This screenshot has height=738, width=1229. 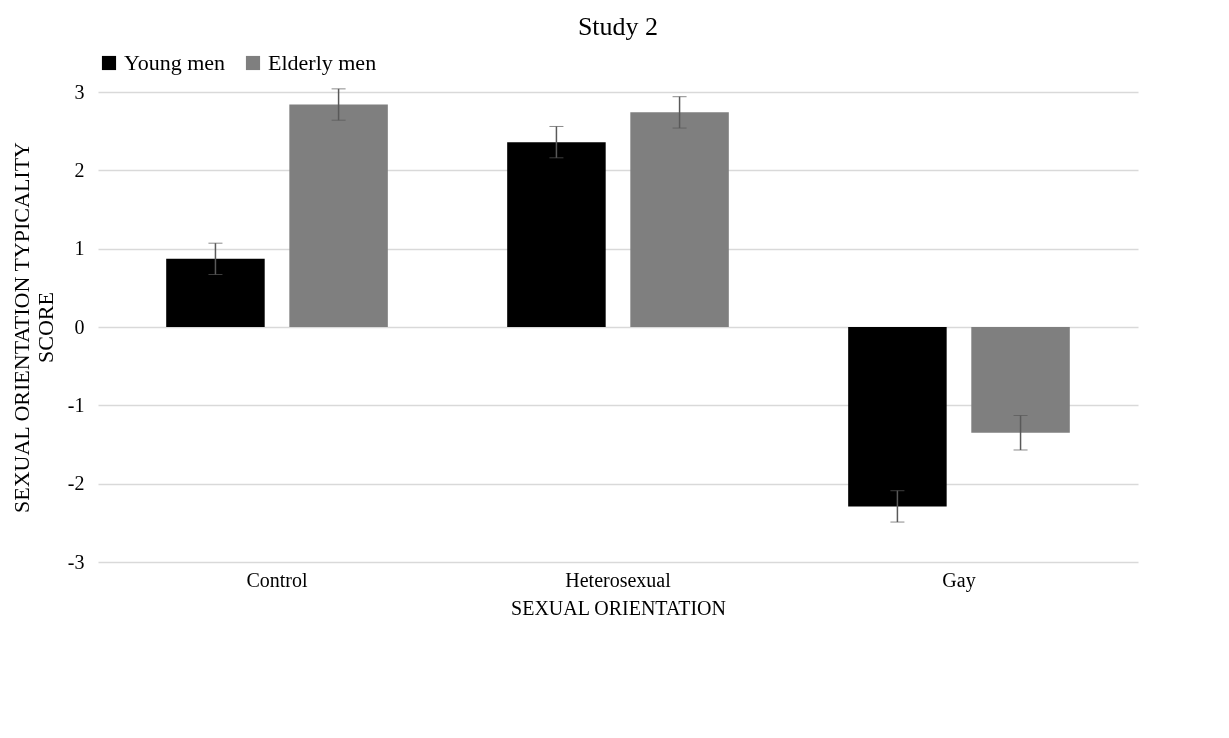 What do you see at coordinates (618, 607) in the screenshot?
I see `x-axis-title: SEXUAL ORIENTATION` at bounding box center [618, 607].